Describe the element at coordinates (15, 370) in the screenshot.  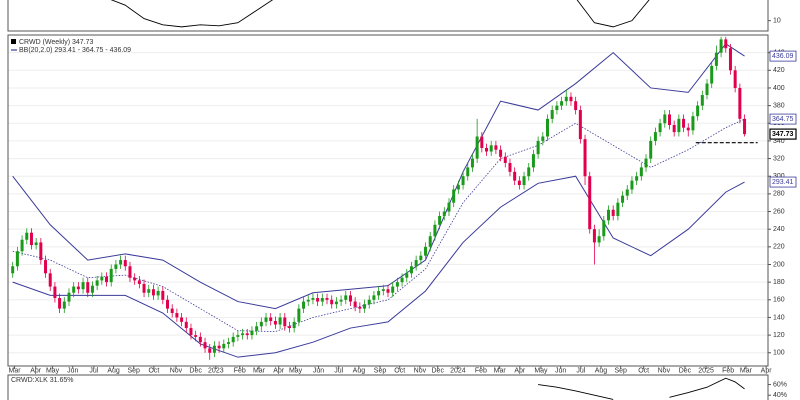
I see `x-tick-label: Mar` at that location.